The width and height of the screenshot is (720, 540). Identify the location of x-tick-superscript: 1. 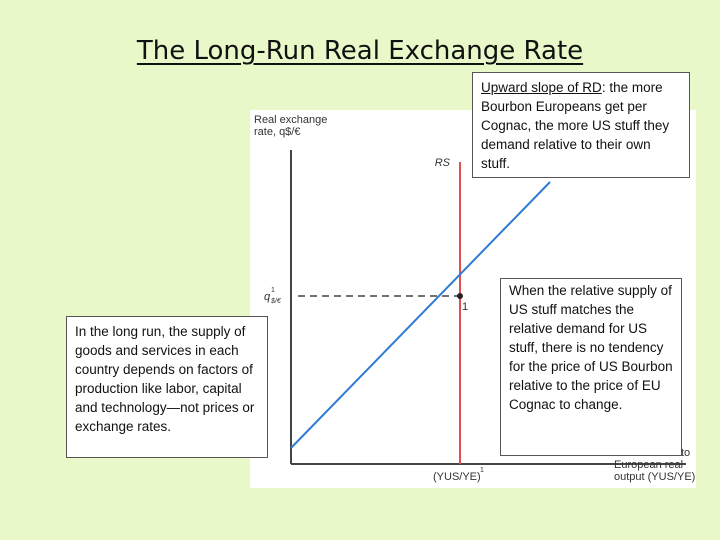
(482, 470).